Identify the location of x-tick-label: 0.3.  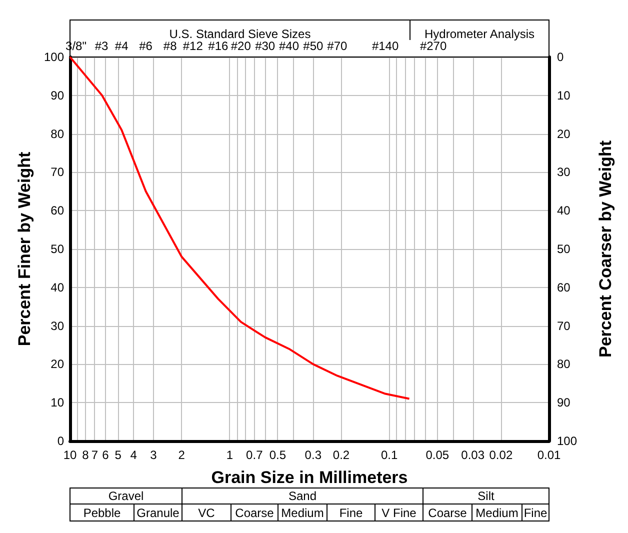
(313, 455).